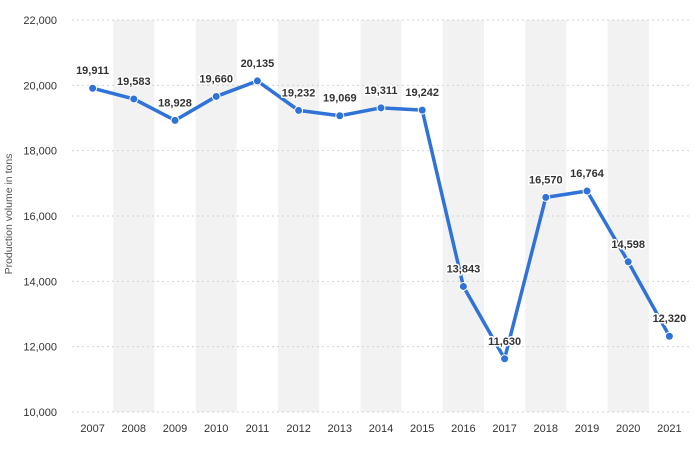 This screenshot has width=694, height=451. I want to click on data-label: 19,242, so click(422, 93).